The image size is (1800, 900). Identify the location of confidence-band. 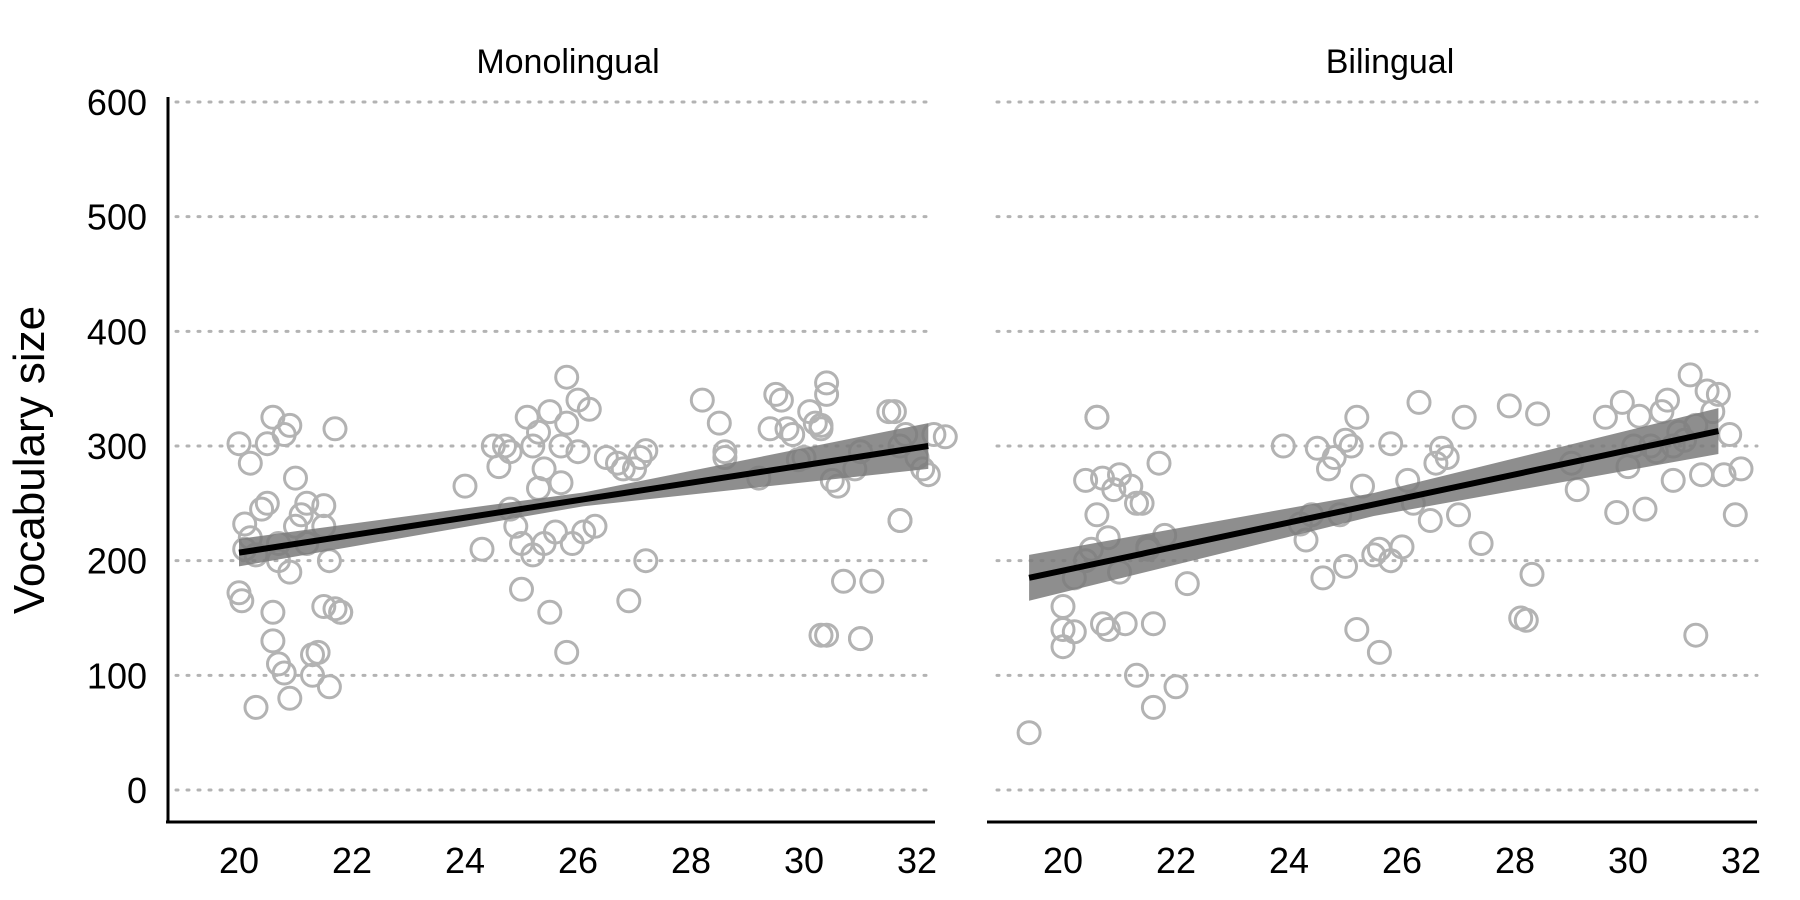
(584, 495).